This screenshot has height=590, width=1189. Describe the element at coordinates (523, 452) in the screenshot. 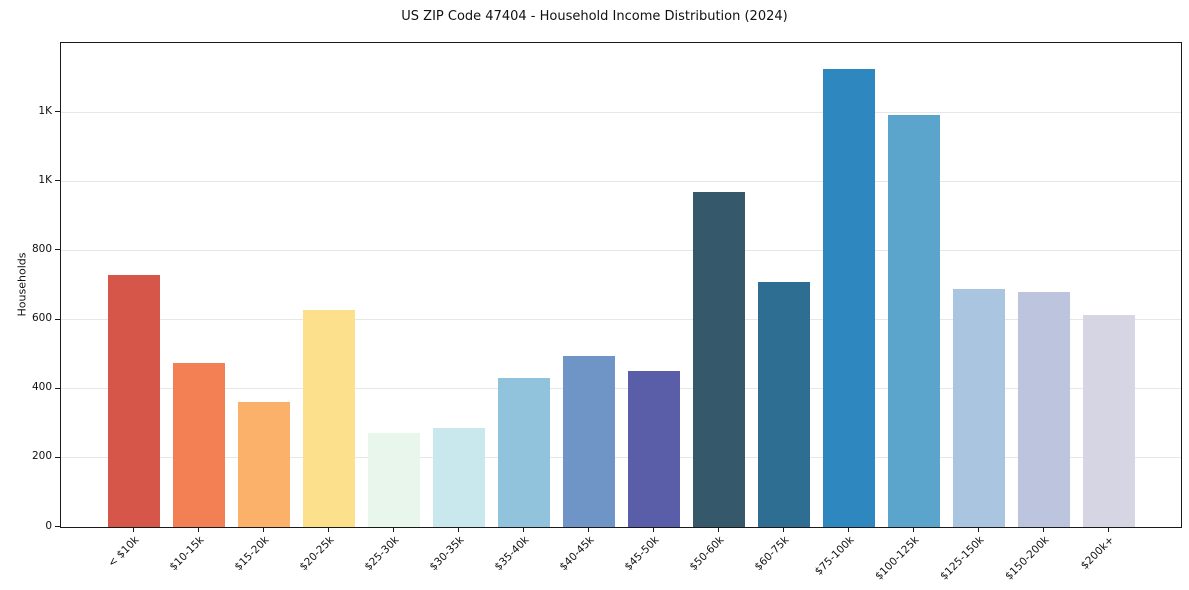

I see `bar-$35-40k` at that location.